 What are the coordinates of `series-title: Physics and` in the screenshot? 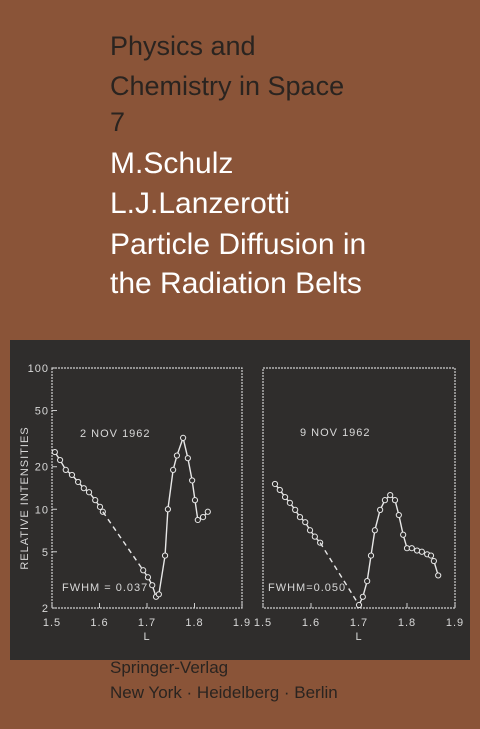 It's located at (183, 46).